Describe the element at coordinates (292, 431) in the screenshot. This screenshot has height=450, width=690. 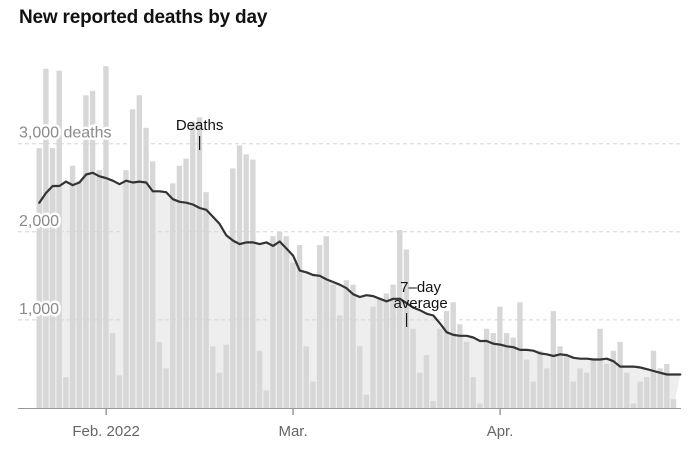
I see `x-tick-label: Mar.` at that location.